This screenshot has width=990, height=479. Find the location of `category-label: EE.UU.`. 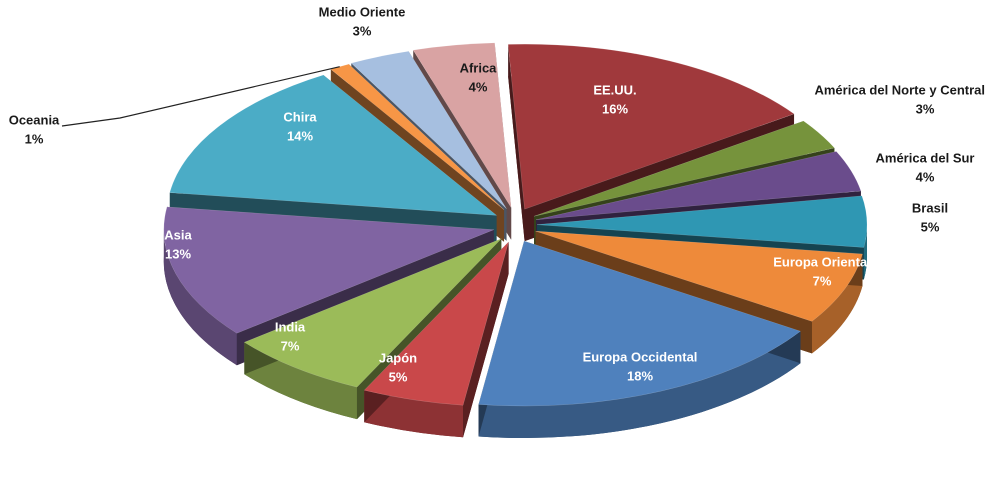

category-label: EE.UU. is located at coordinates (614, 89).